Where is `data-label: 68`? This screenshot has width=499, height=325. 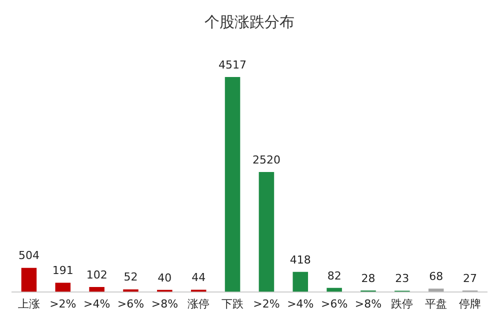 data-label: 68 is located at coordinates (436, 276).